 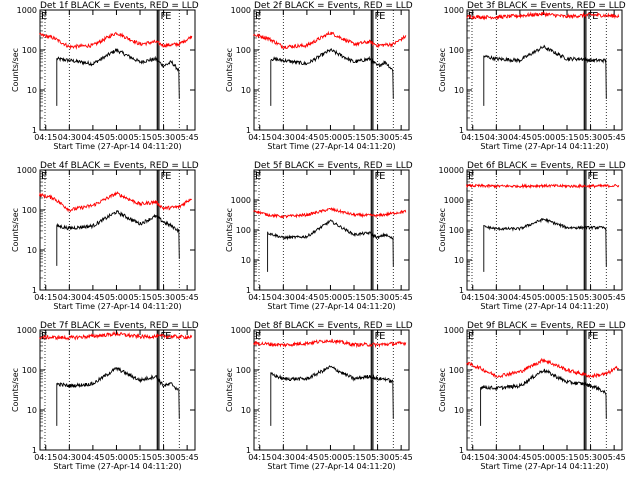 What do you see at coordinates (546, 326) in the screenshot?
I see `panel-title: Det 9f BLACK = Events, RED = LLD` at bounding box center [546, 326].